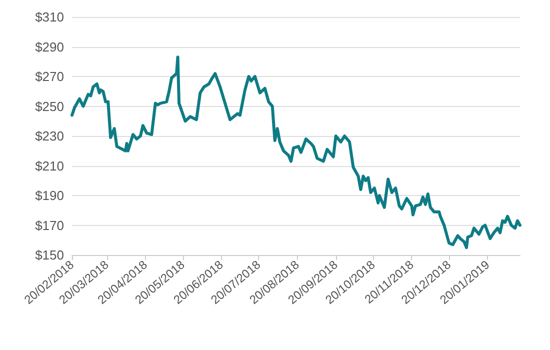 The image size is (550, 350). Describe the element at coordinates (49, 136) in the screenshot. I see `y-tick-label: $230` at that location.